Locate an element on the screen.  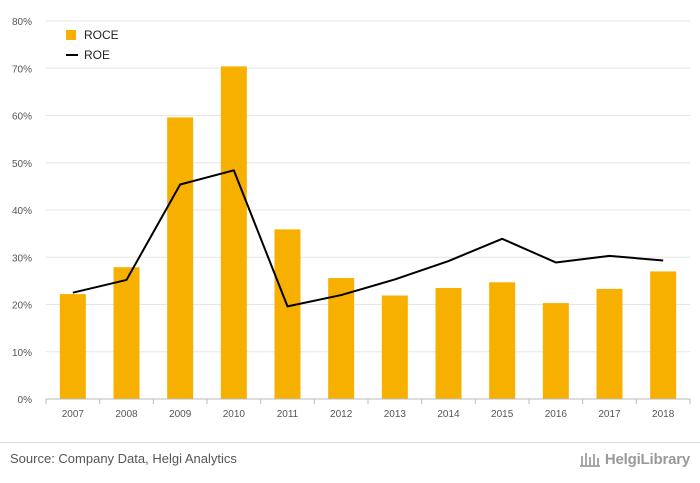
x-tick-label: 2017 is located at coordinates (609, 414).